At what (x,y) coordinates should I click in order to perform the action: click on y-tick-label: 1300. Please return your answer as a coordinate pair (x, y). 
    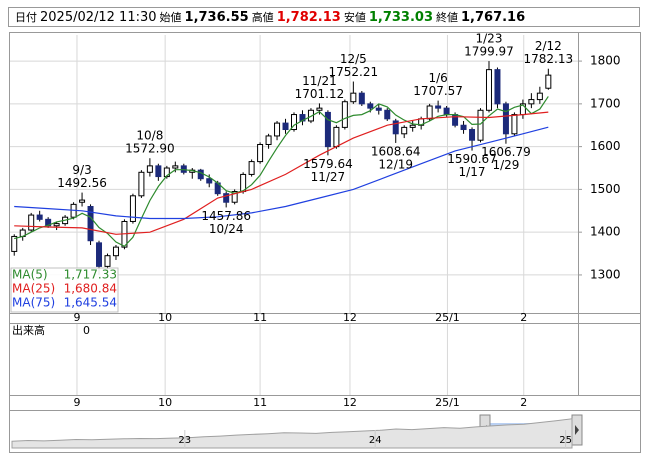
    Looking at the image, I should click on (605, 274).